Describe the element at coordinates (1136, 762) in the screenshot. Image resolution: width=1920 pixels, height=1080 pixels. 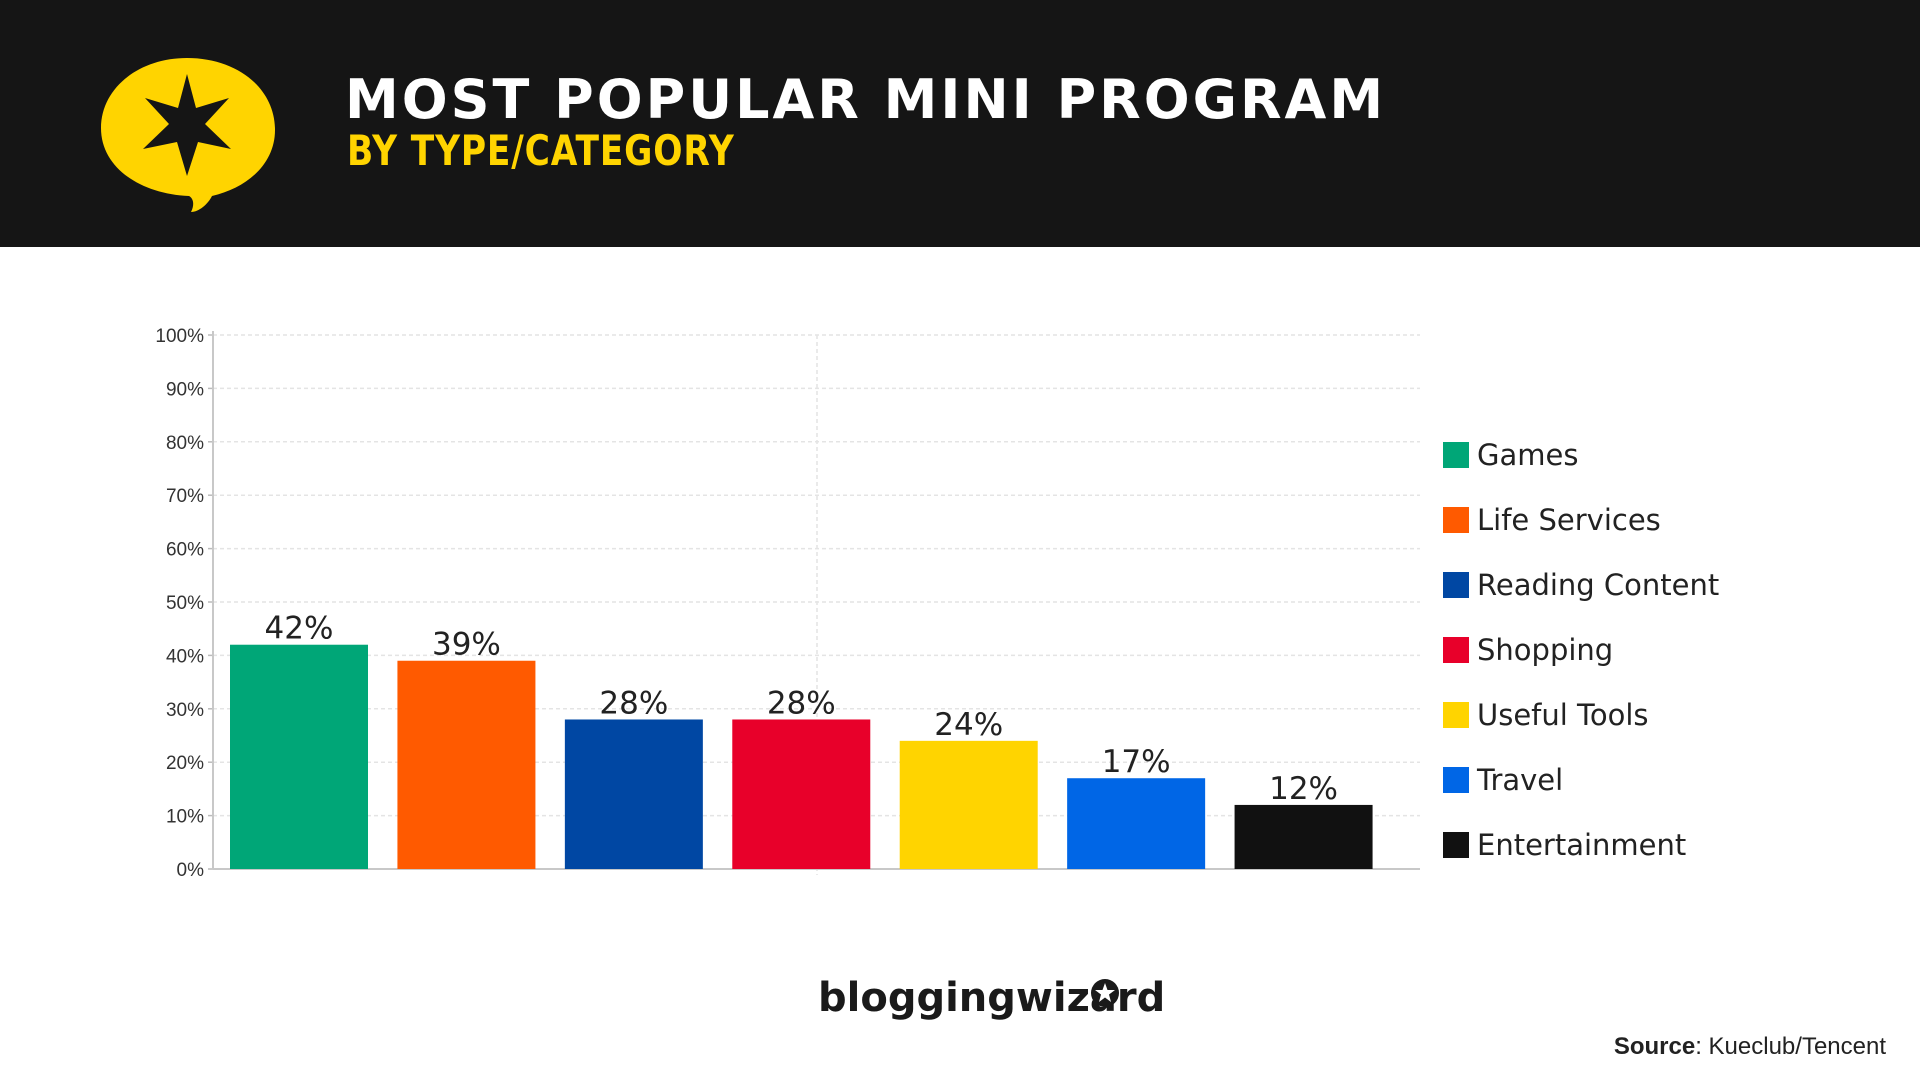
I see `data-label: 17%` at that location.